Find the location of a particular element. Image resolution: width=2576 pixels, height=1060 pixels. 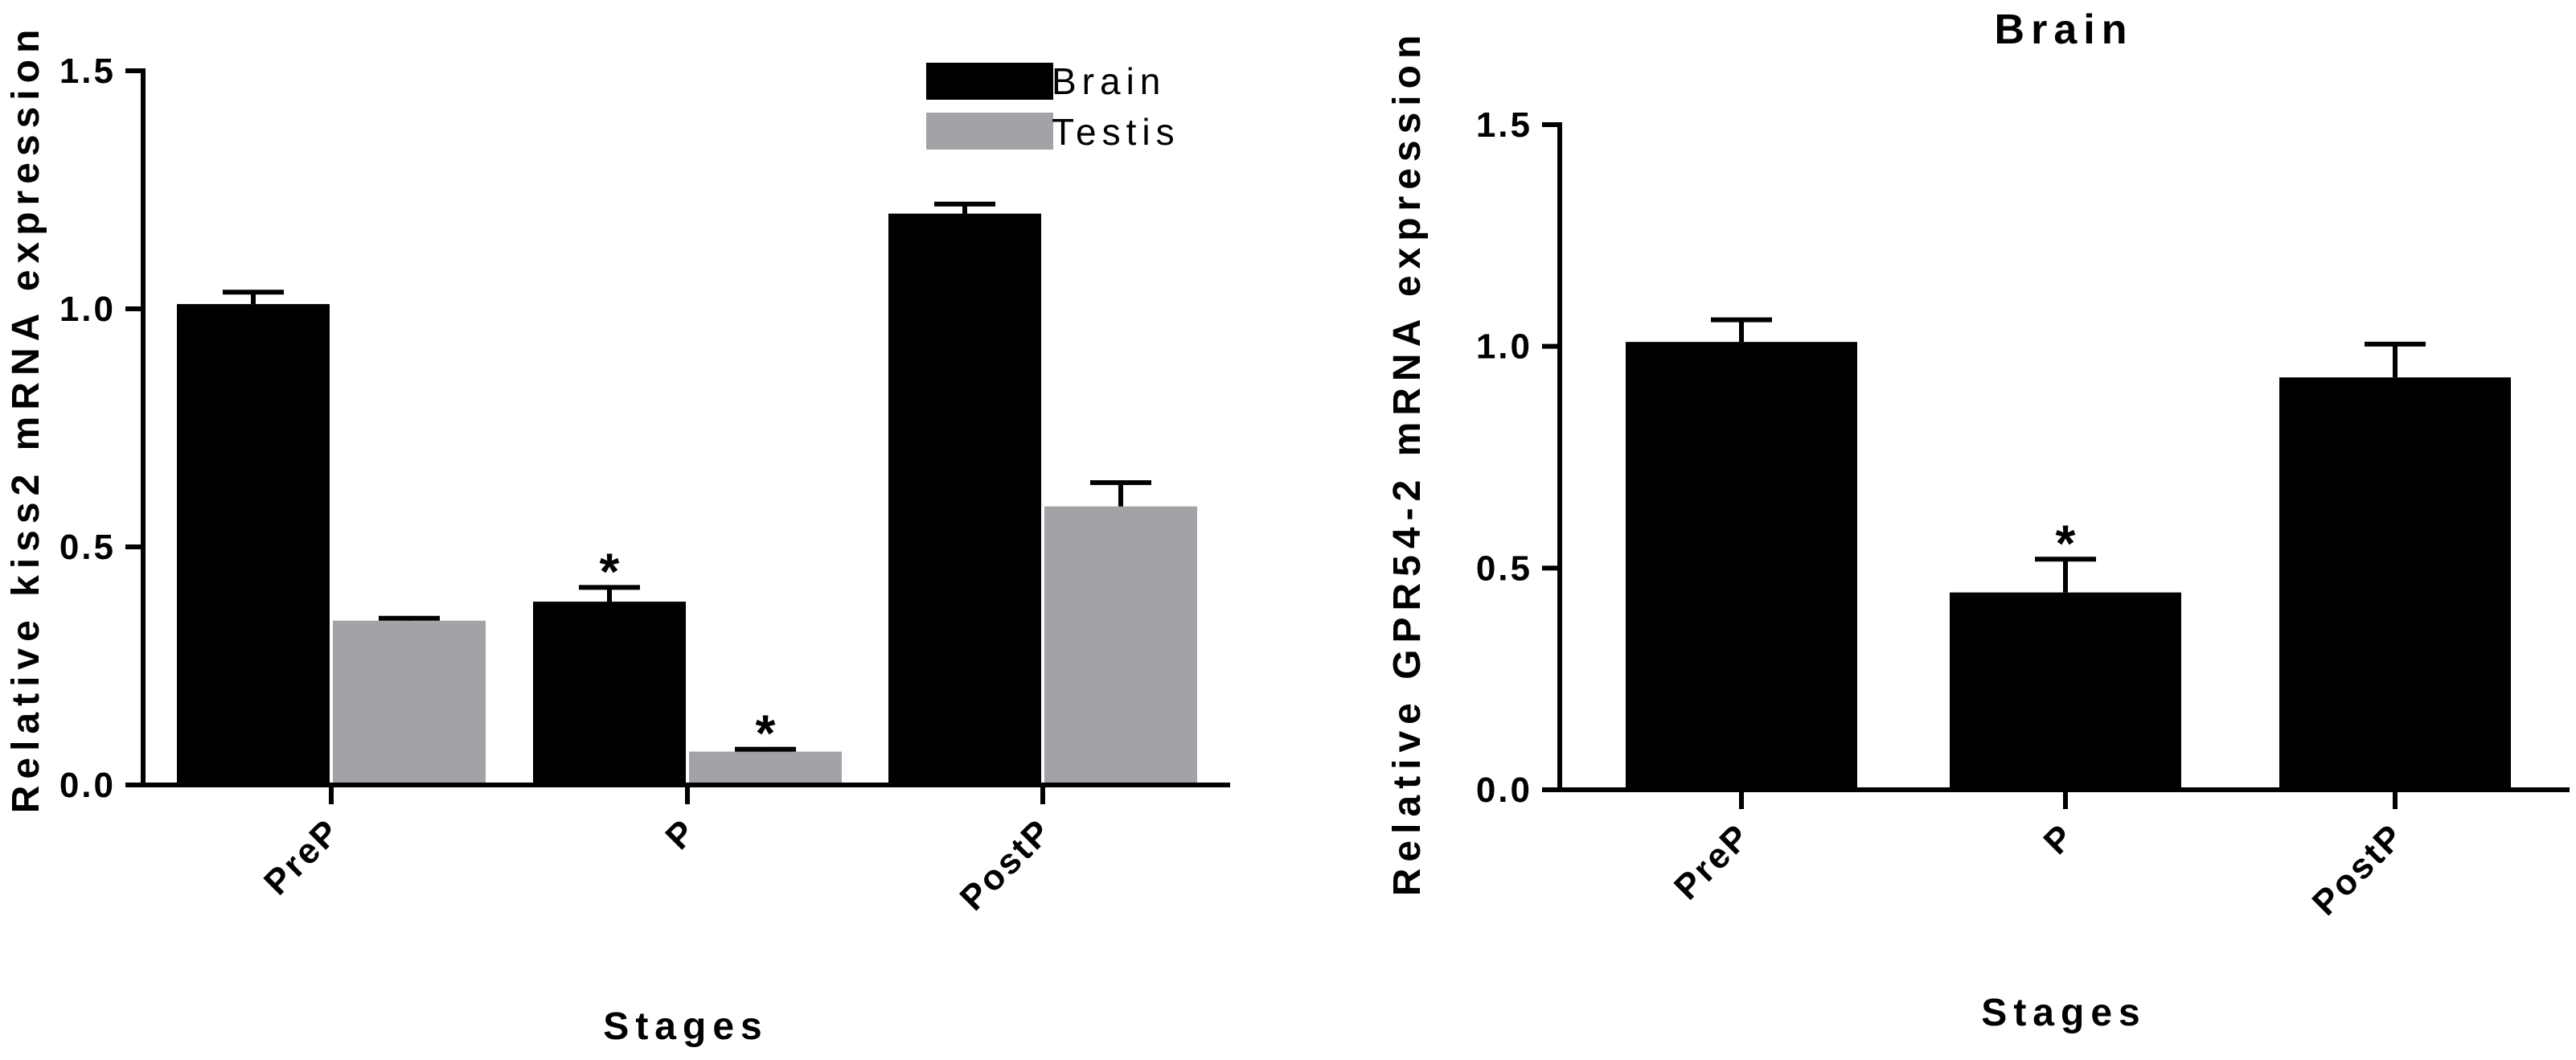

kiss2-x-axis-label: Stages is located at coordinates (686, 1026).